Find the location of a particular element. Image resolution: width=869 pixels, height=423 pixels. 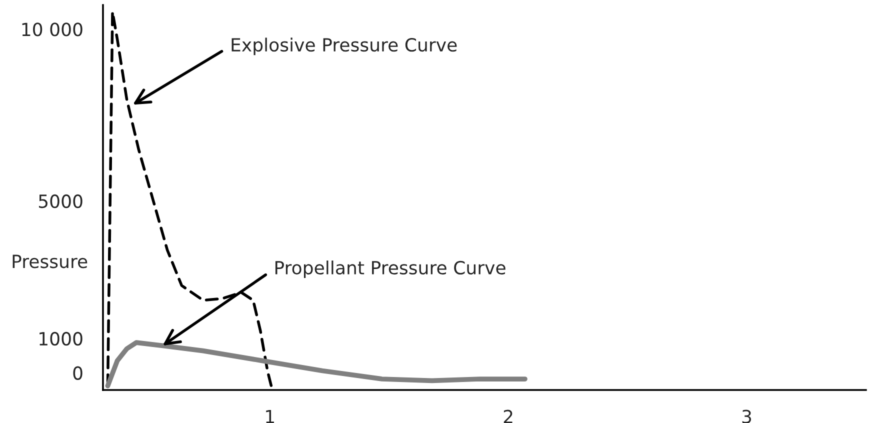

x-tick-label: 3 is located at coordinates (747, 416).